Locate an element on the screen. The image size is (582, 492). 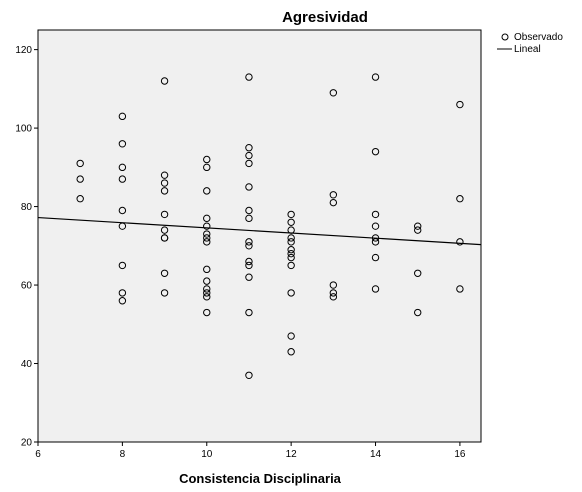
x-tick-label-0: 6 is located at coordinates (38, 454).